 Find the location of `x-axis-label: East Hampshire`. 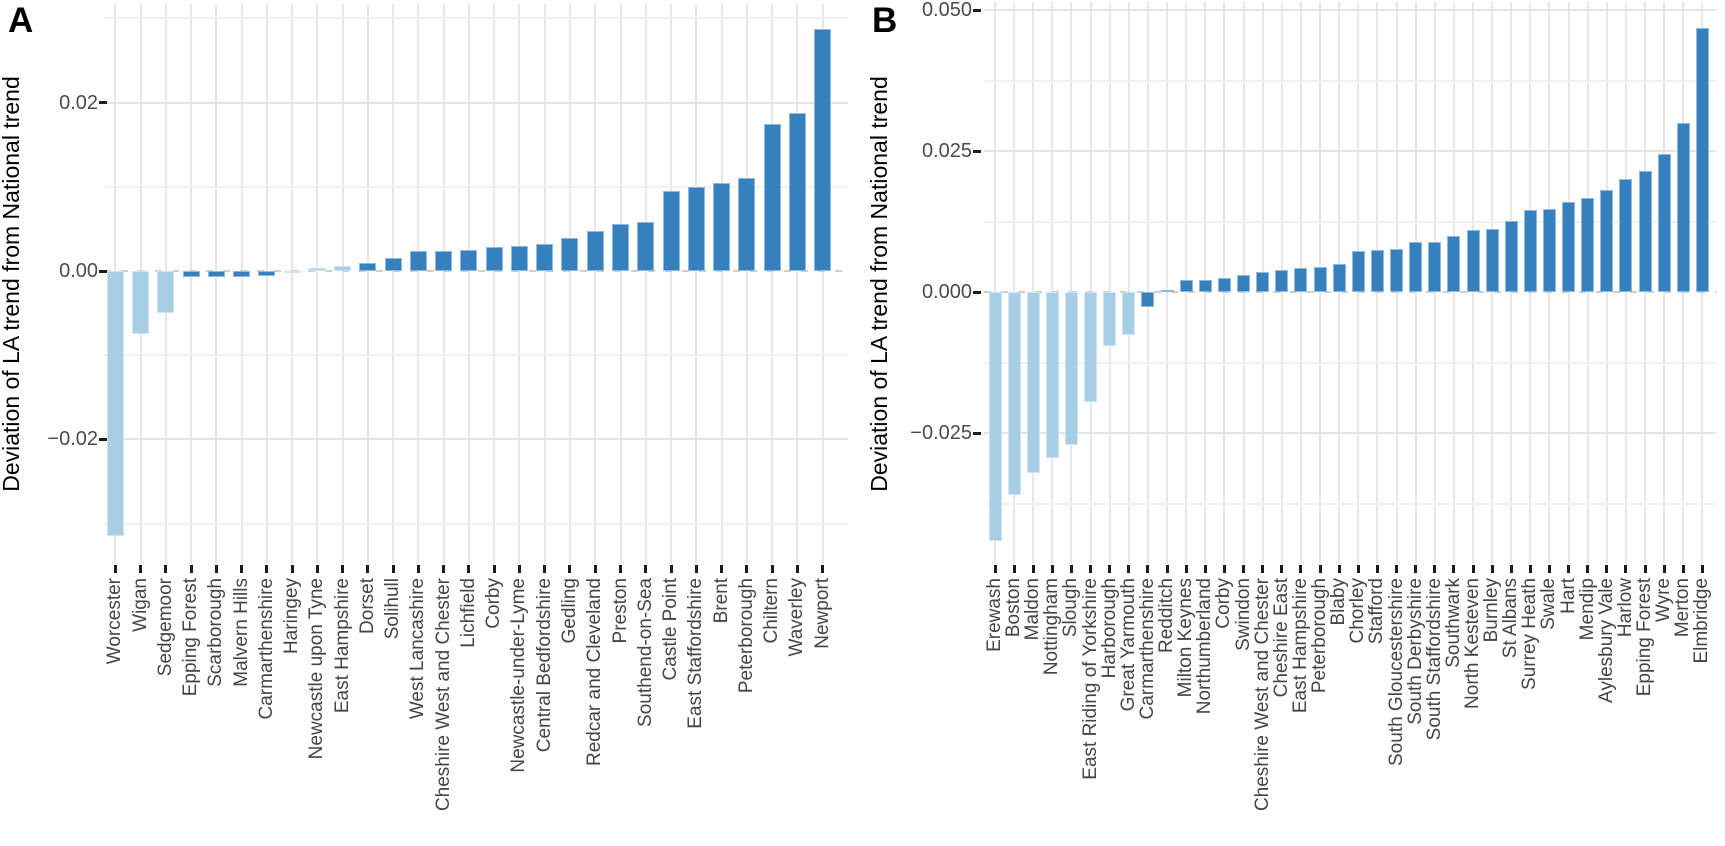

x-axis-label: East Hampshire is located at coordinates (342, 646).